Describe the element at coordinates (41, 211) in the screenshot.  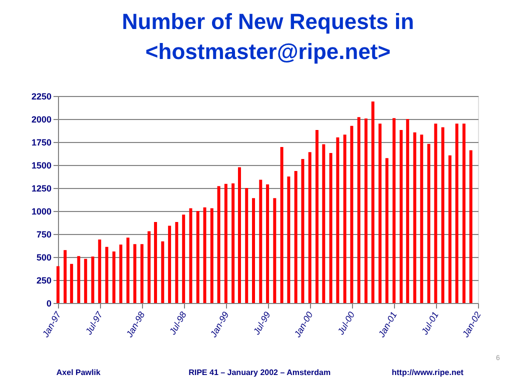
I see `y-tick-label: 1000` at that location.